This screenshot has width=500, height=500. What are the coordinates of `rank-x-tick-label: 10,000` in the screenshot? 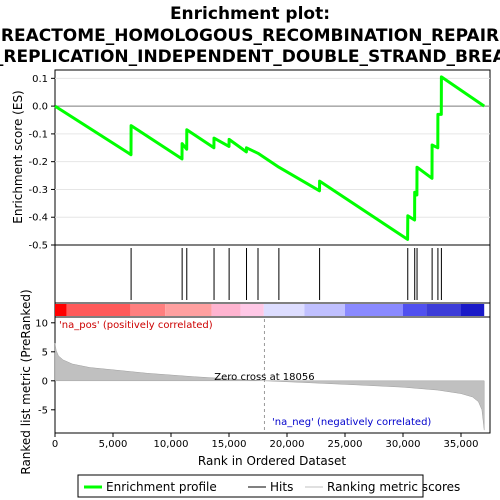 It's located at (171, 444).